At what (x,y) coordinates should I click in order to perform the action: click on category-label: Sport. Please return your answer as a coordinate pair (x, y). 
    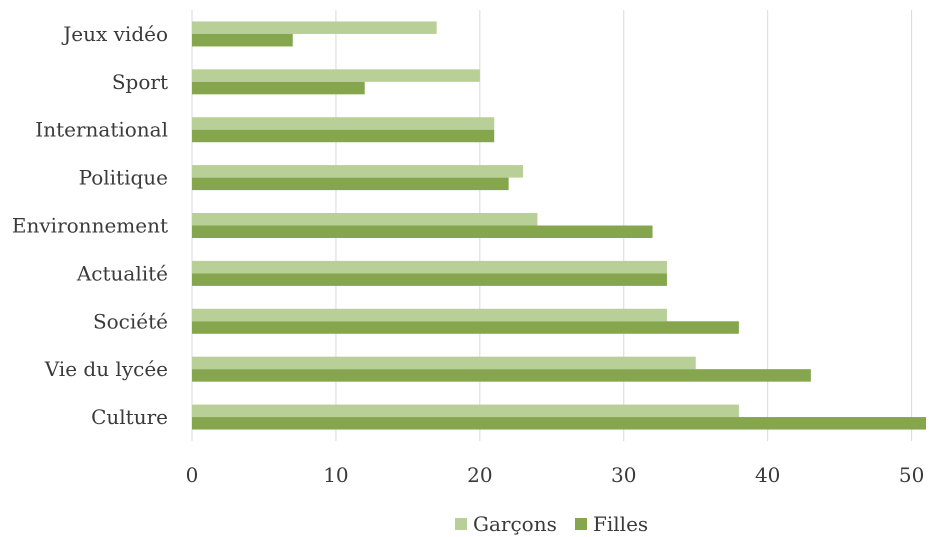
    Looking at the image, I should click on (140, 82).